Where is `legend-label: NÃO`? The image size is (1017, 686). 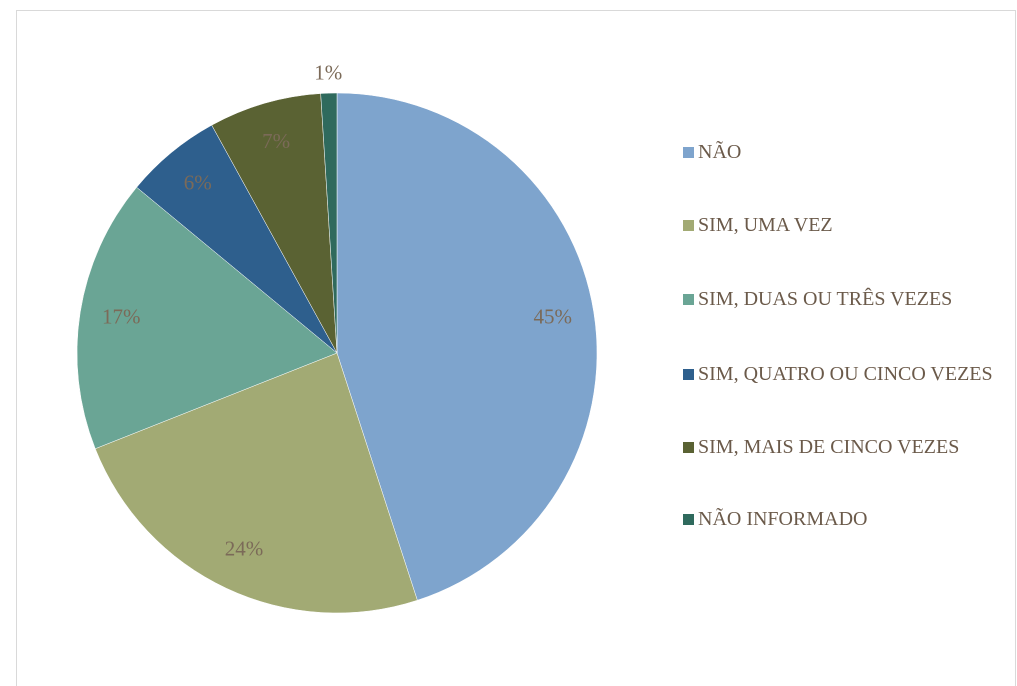
legend-label: NÃO is located at coordinates (720, 152).